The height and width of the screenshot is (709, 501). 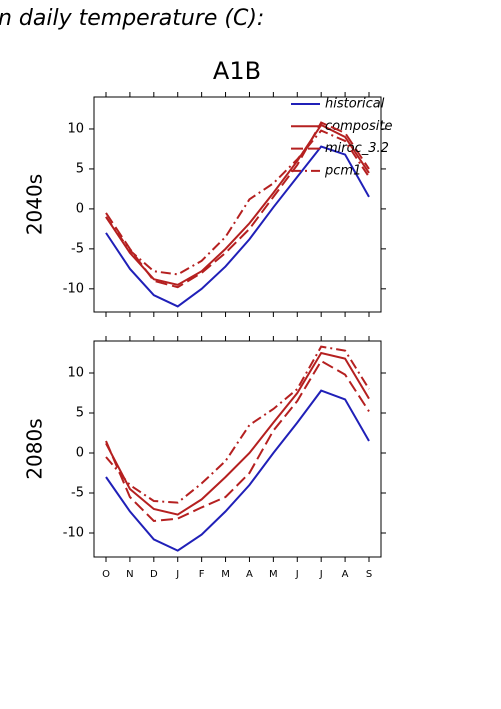 What do you see at coordinates (35, 448) in the screenshot?
I see `y-axis-label: 2080s` at bounding box center [35, 448].